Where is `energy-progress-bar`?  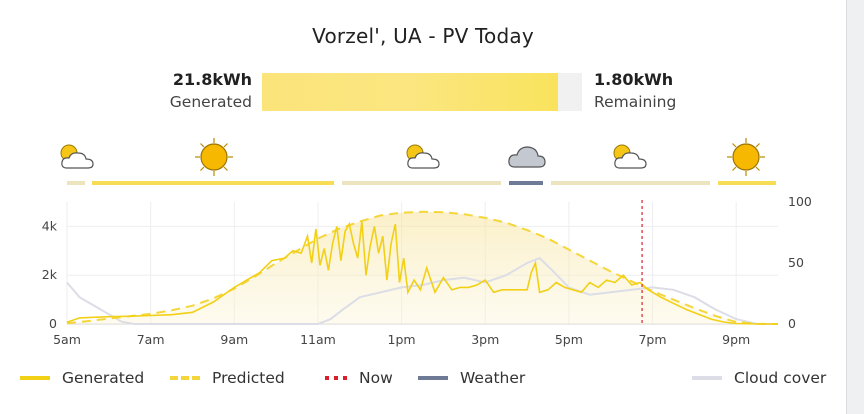
energy-progress-bar is located at coordinates (422, 92).